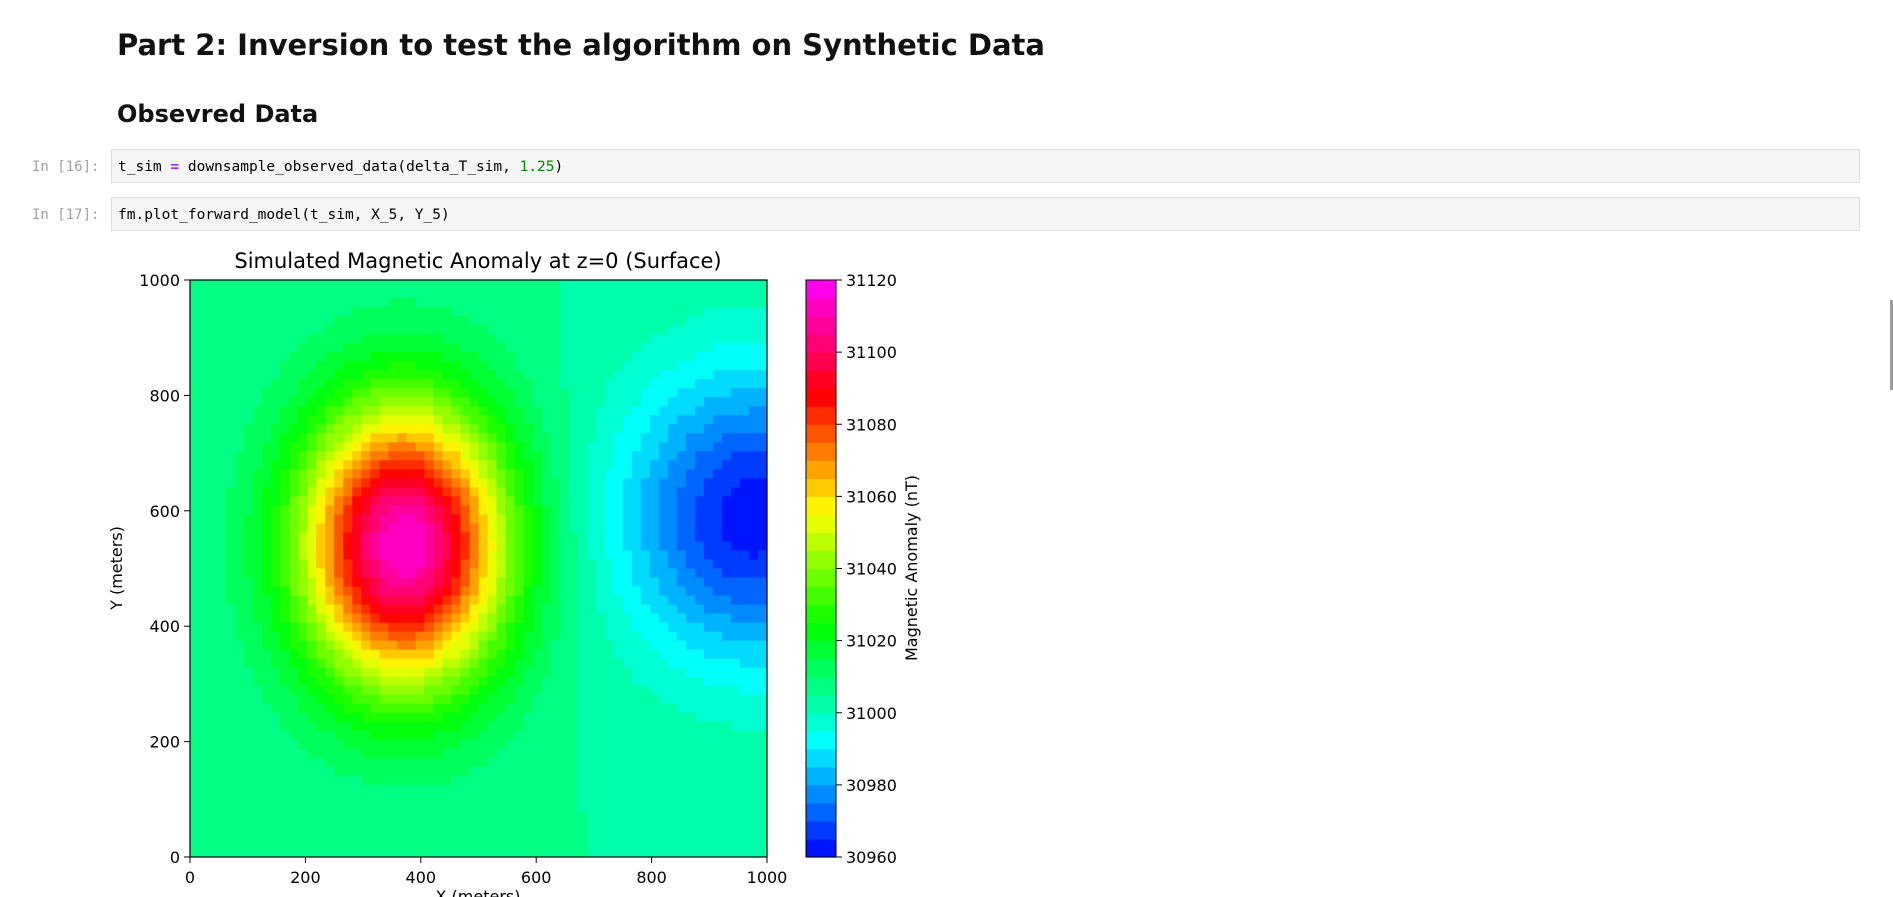  What do you see at coordinates (1891, 345) in the screenshot?
I see `scrollbar-thumb` at bounding box center [1891, 345].